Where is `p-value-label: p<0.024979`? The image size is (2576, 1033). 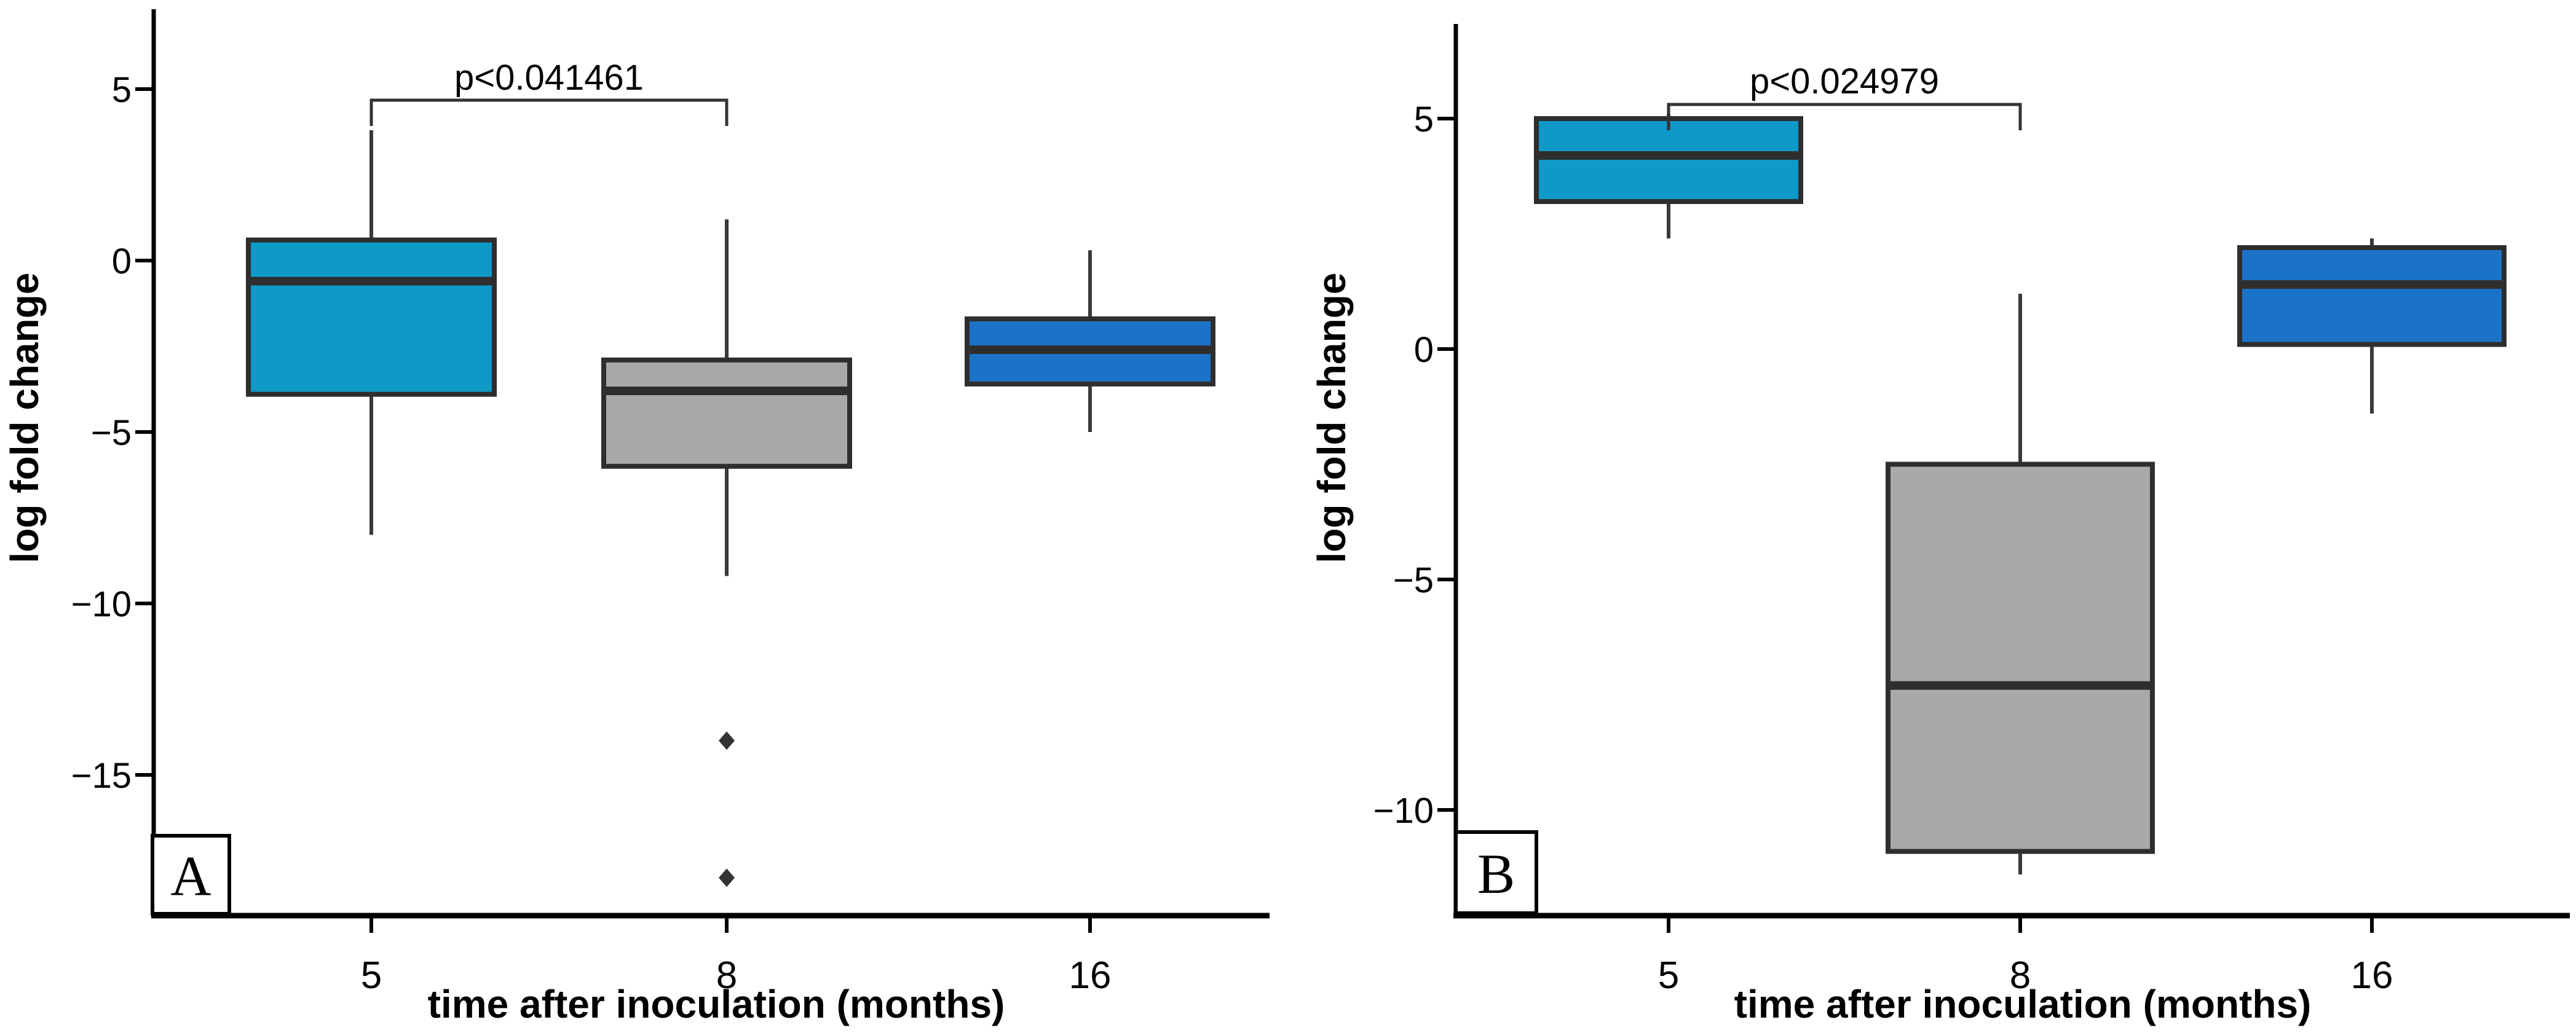
p-value-label: p<0.024979 is located at coordinates (1844, 81).